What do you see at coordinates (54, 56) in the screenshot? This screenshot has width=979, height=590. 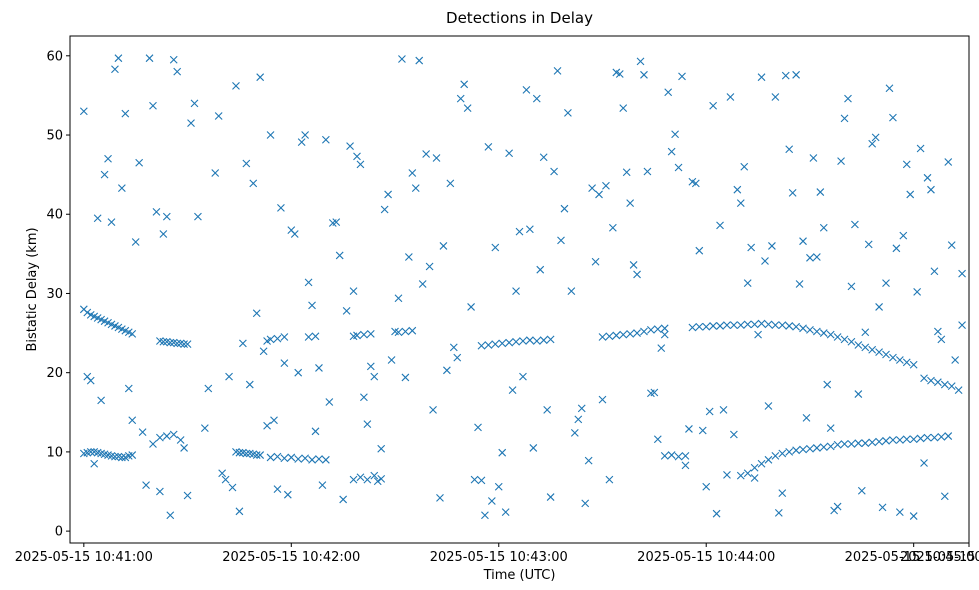 I see `y-tick-label: 60` at bounding box center [54, 56].